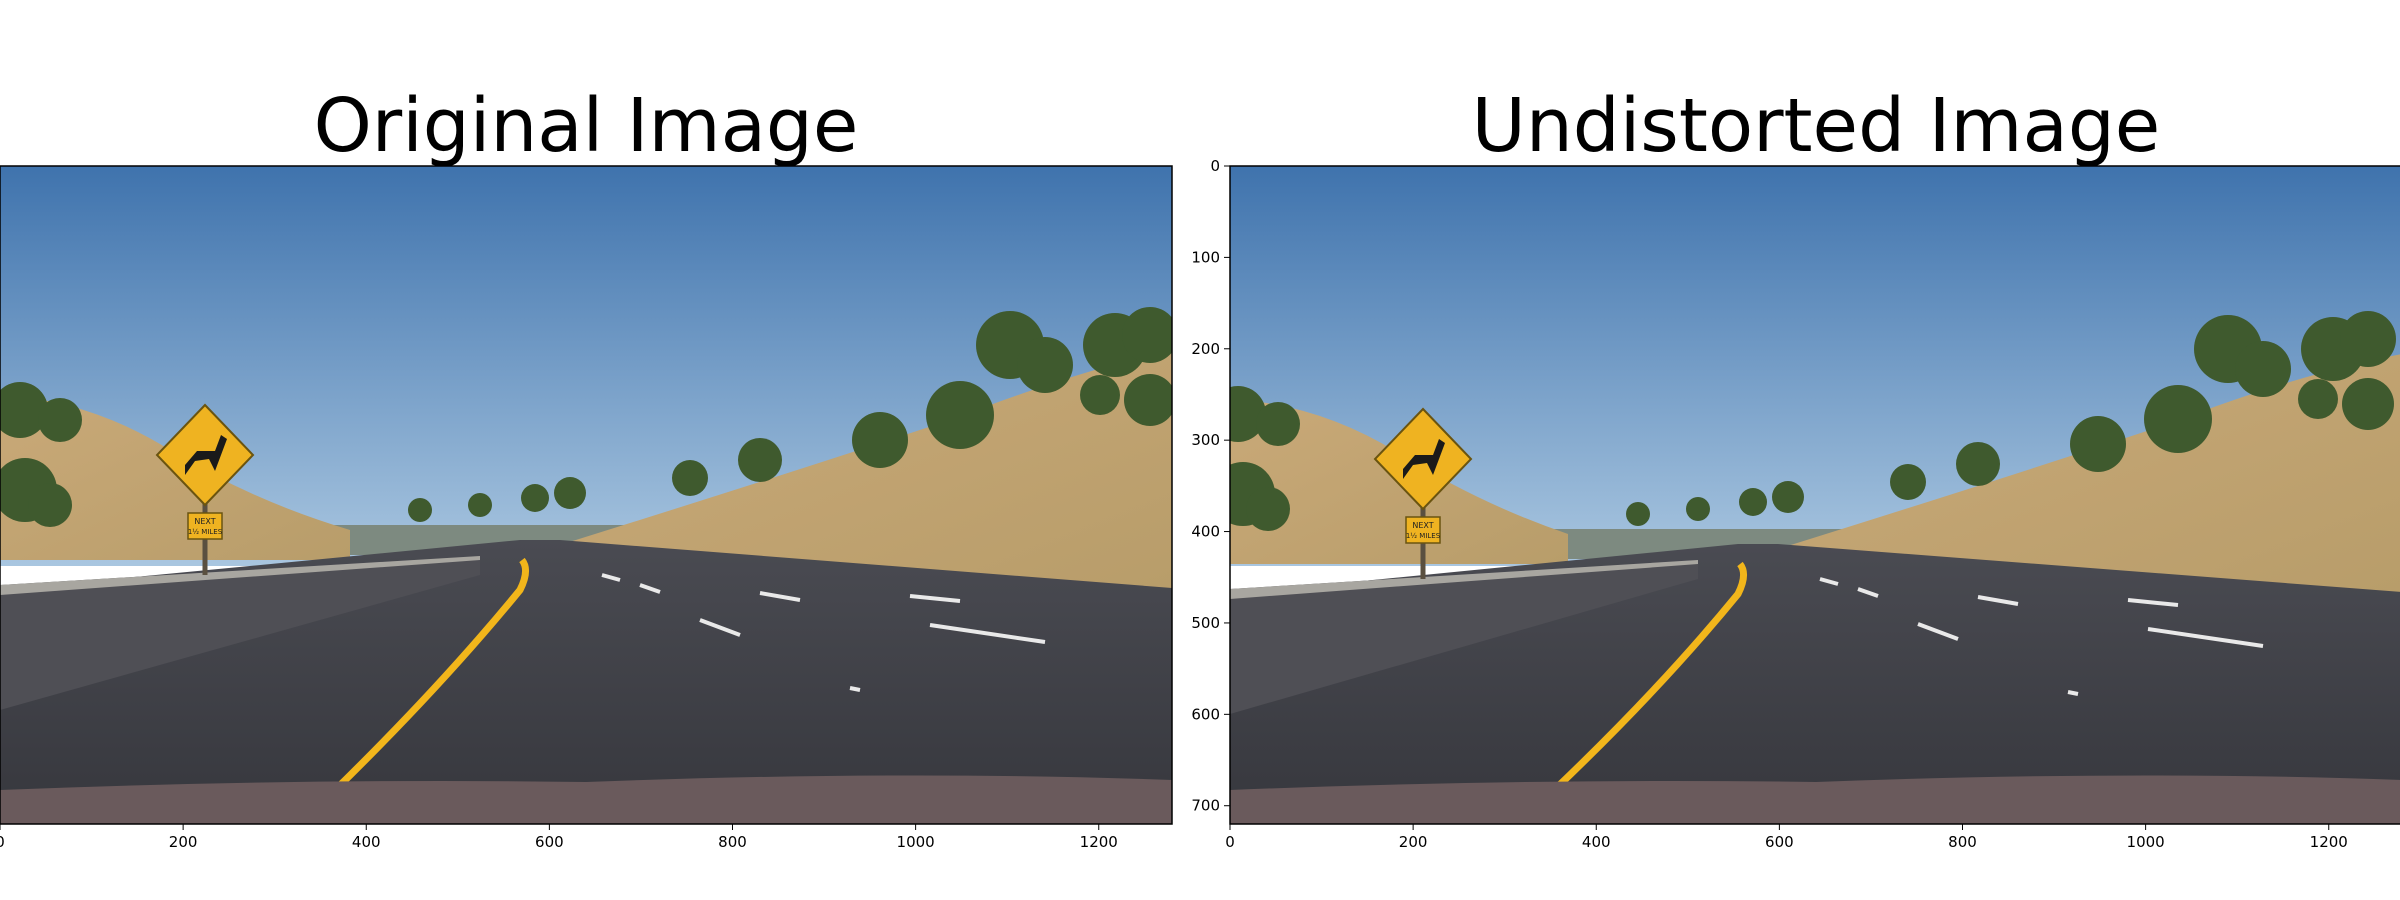 The image size is (2400, 900). I want to click on y-tick-label: 300, so click(1205, 440).